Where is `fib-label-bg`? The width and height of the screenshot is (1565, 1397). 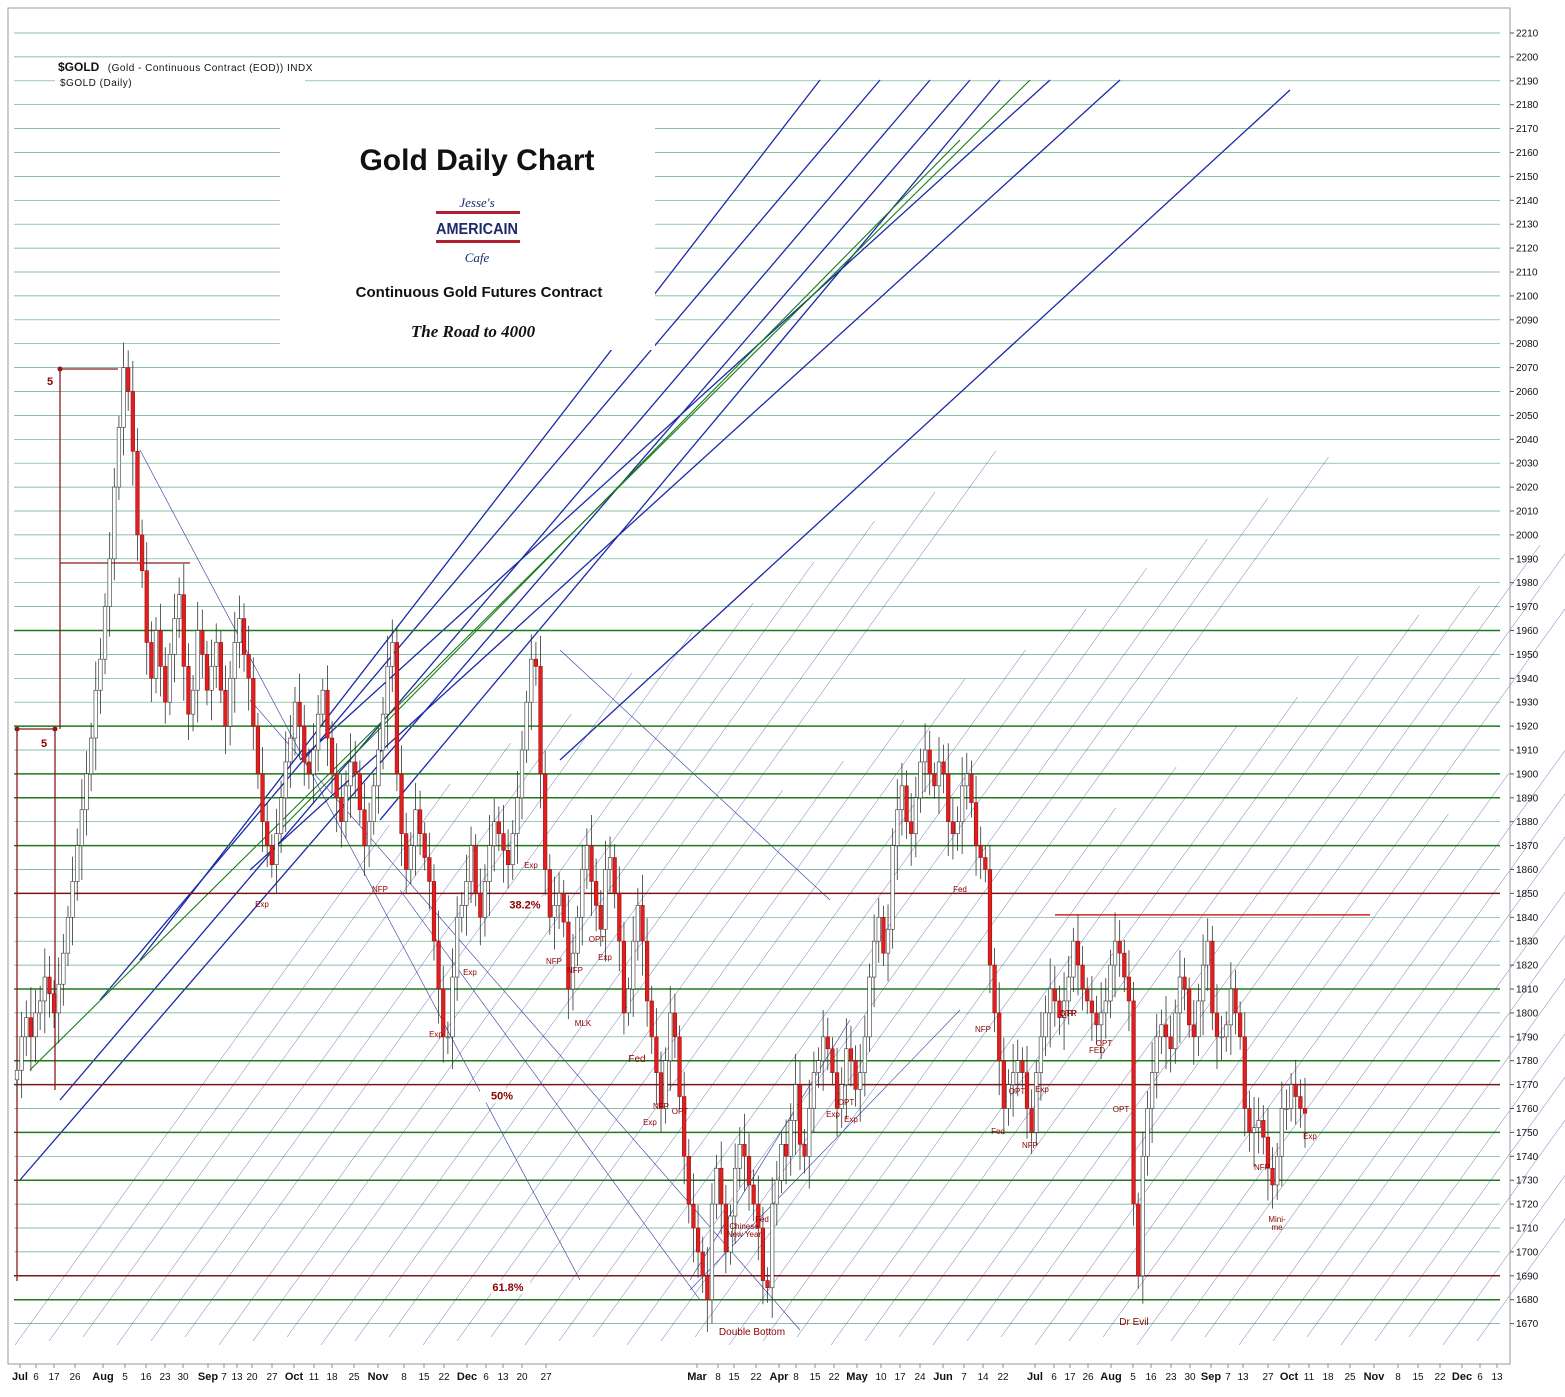
fib-label-bg is located at coordinates (508, 1286).